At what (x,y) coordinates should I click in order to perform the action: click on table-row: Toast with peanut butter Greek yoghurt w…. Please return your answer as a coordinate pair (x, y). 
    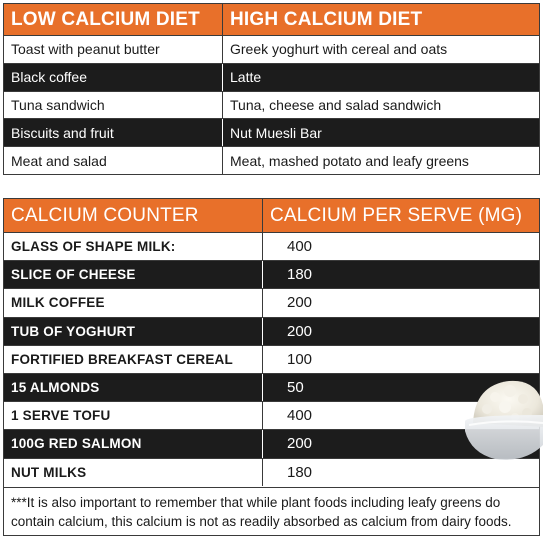
    Looking at the image, I should click on (271, 49).